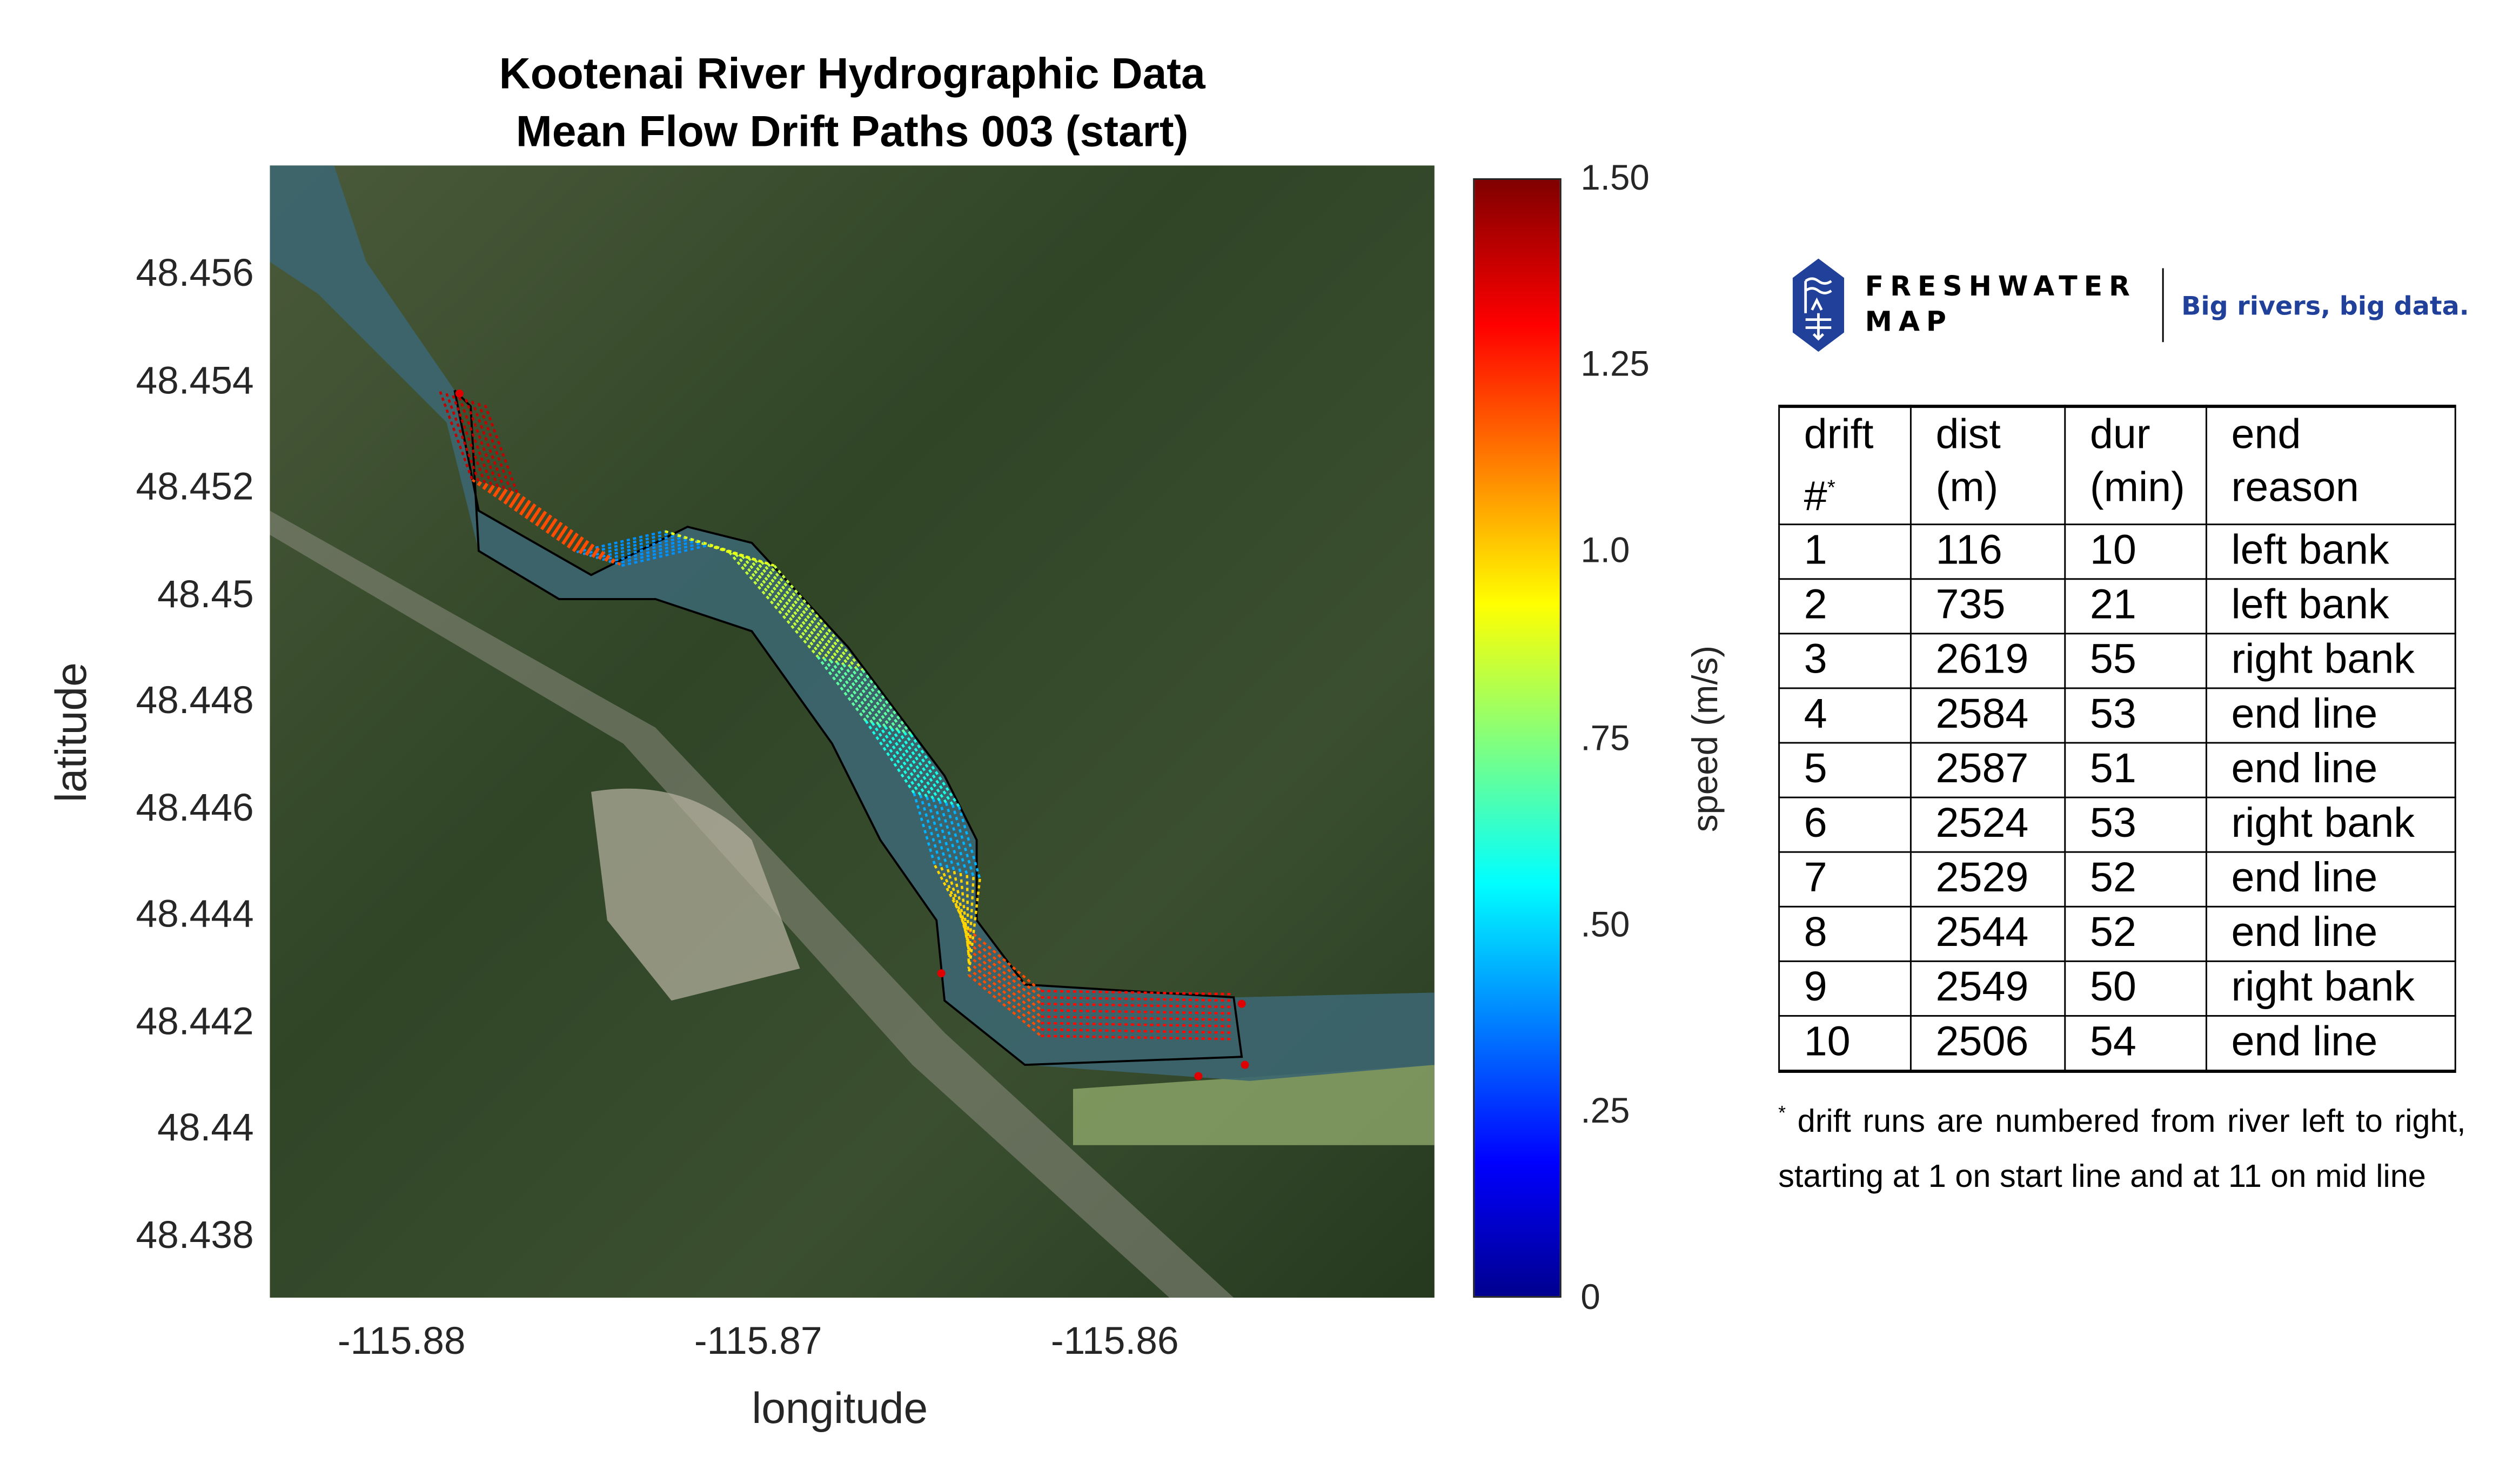 This screenshot has width=2506, height=1484. What do you see at coordinates (1845, 769) in the screenshot?
I see `drift-number: 5` at bounding box center [1845, 769].